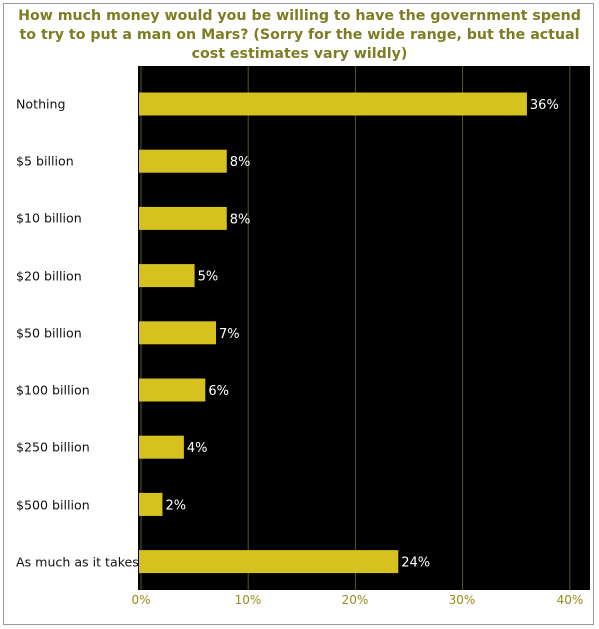  I want to click on category-label: $100 billion, so click(53, 390).